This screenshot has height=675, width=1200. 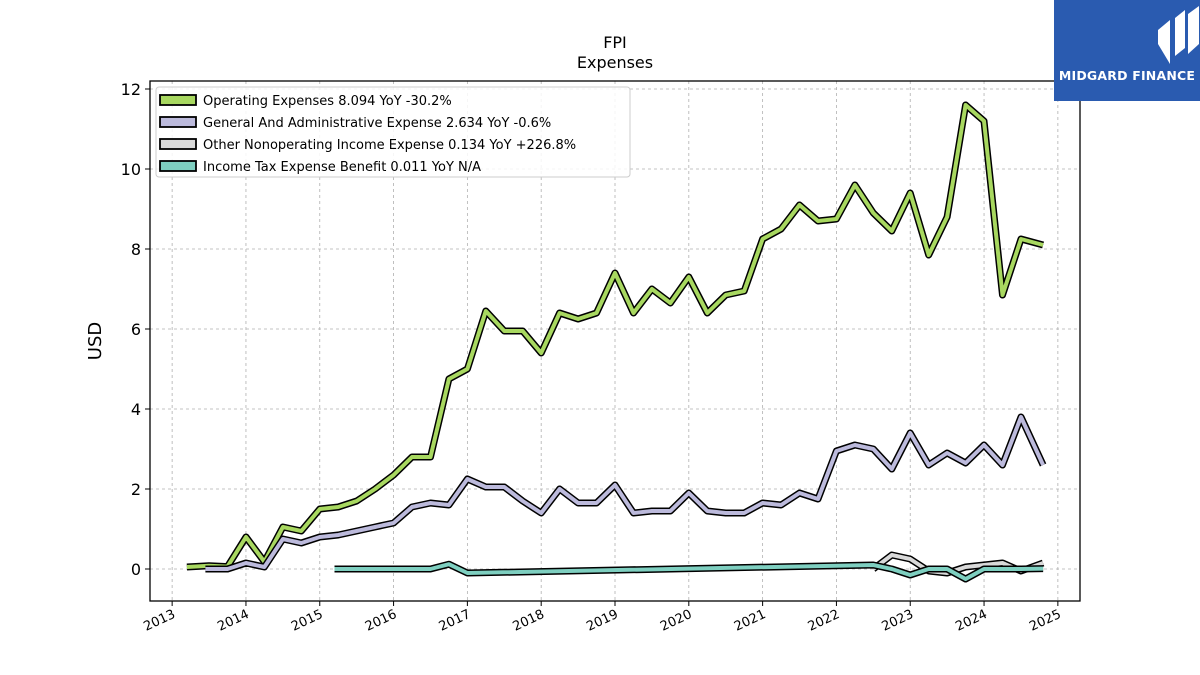 I want to click on chart-subtitle: Expenses, so click(x=615, y=62).